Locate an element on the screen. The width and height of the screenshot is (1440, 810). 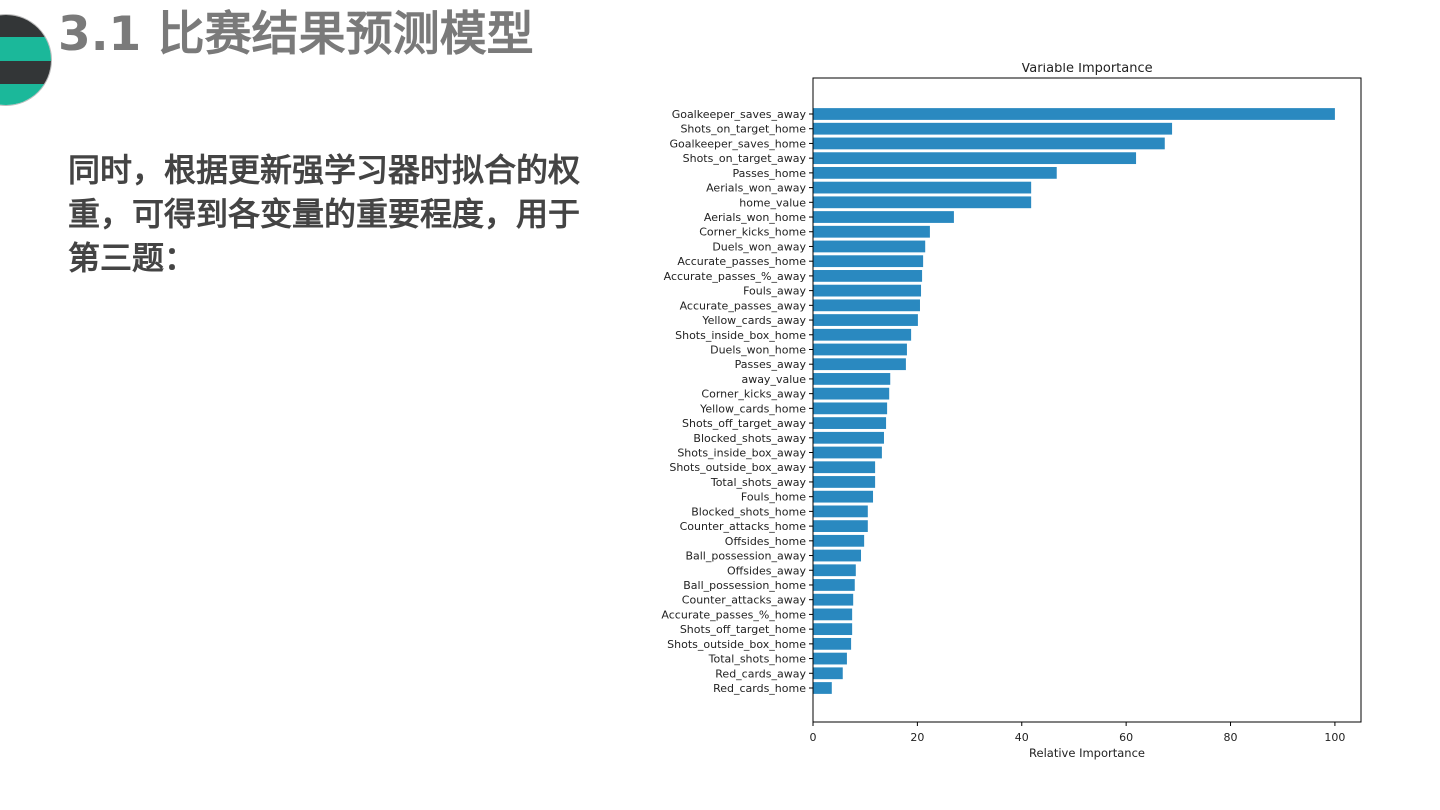
y-tick-label: Passes_home is located at coordinates (769, 173).